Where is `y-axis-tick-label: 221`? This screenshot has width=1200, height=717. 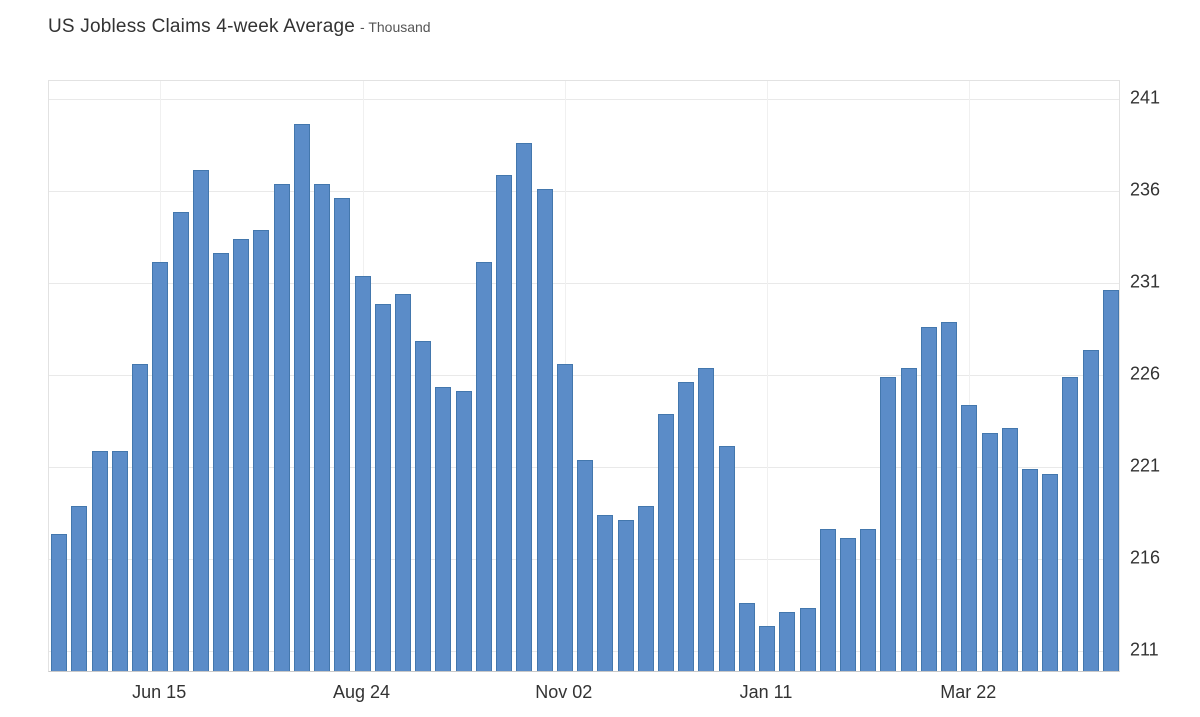
y-axis-tick-label: 221 is located at coordinates (1145, 465).